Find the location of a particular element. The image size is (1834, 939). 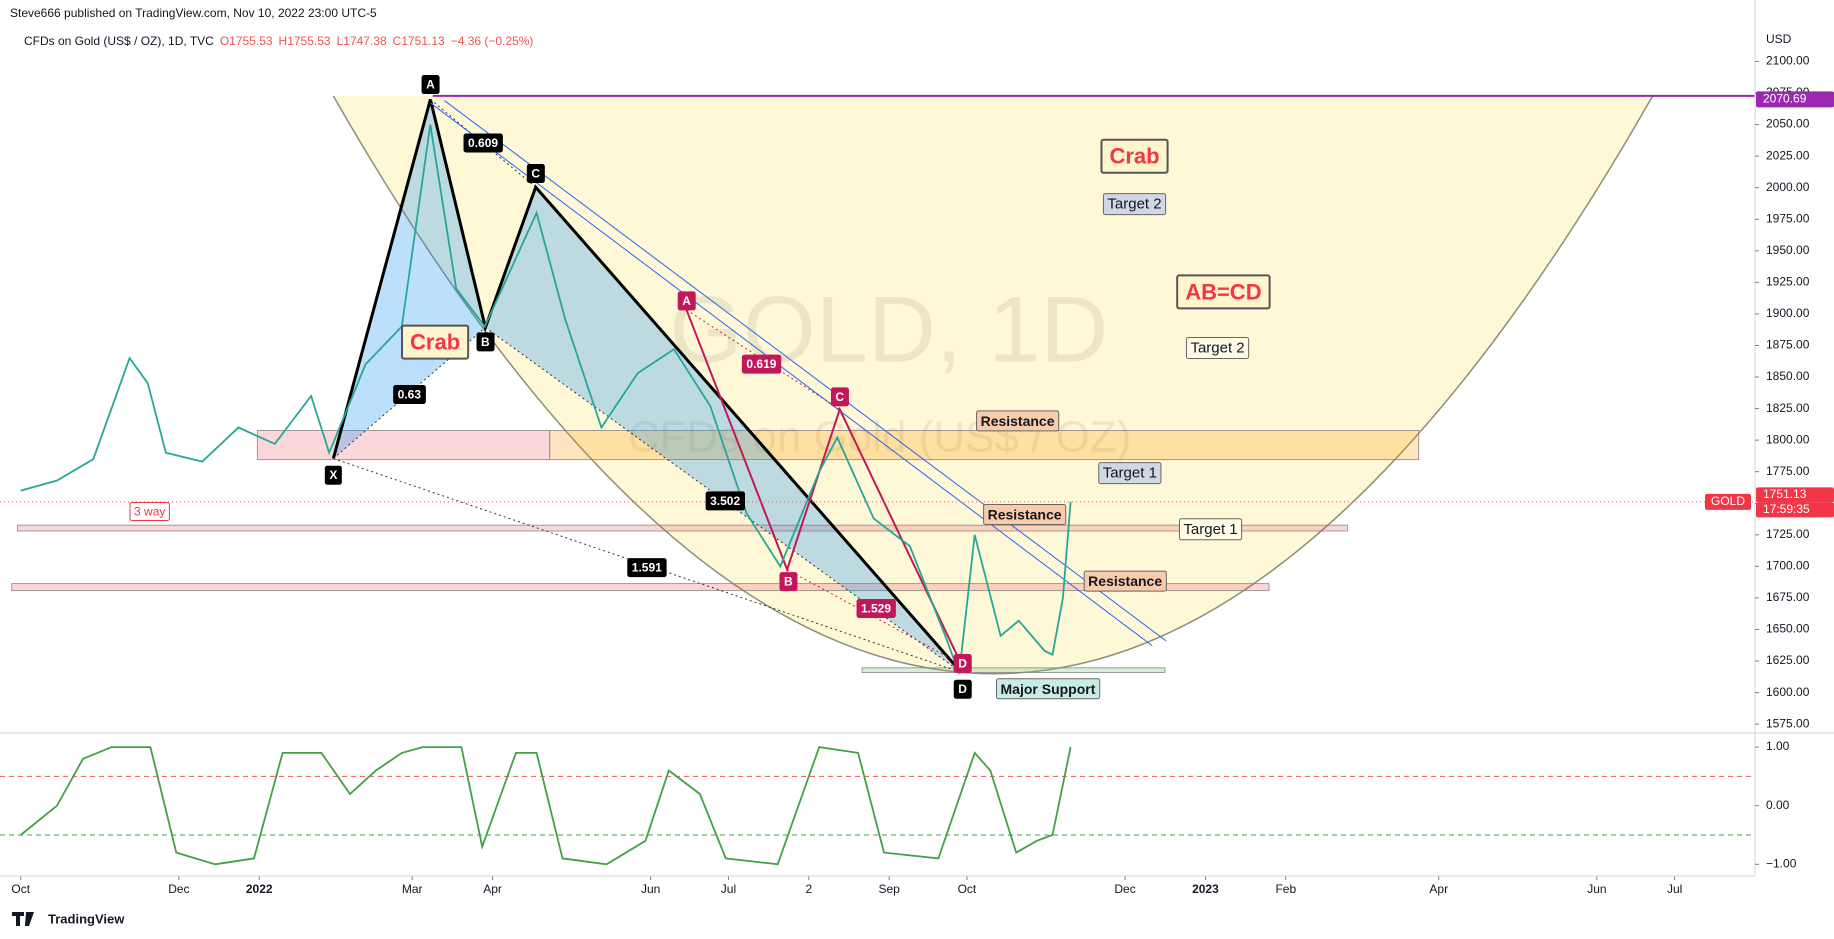

annotation-label: Target 1 is located at coordinates (1130, 473).